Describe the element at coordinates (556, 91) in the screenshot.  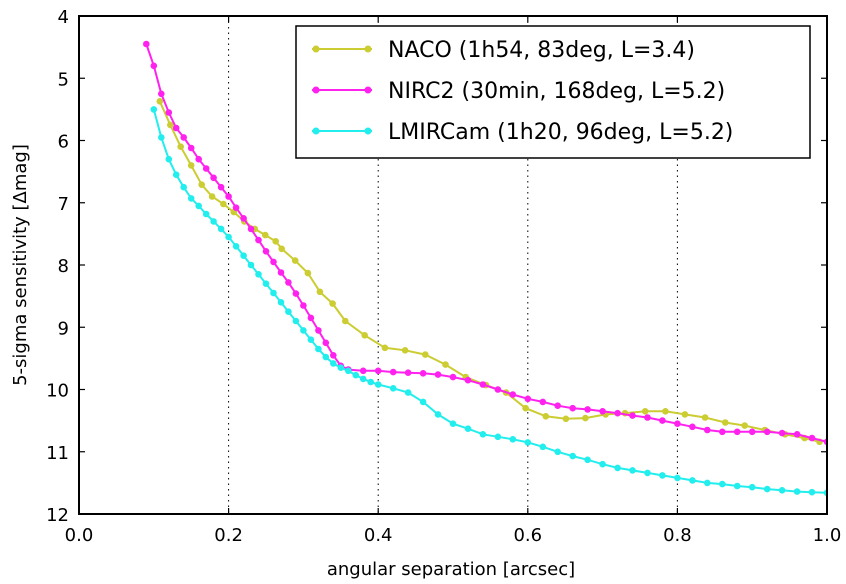
I see `legend-label: NIRC2 (30min, 168deg, L=5.2)` at that location.